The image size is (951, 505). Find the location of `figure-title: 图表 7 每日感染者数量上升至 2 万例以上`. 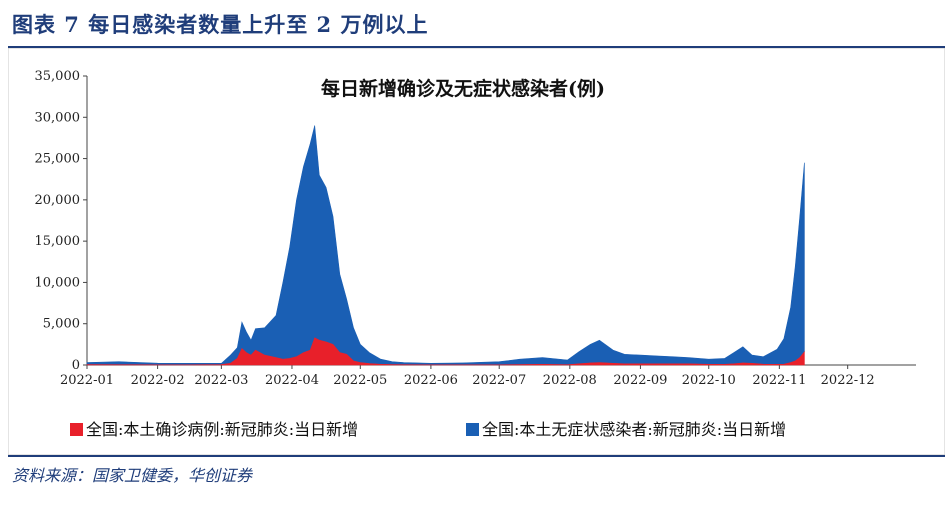

figure-title: 图表 7 每日感染者数量上升至 2 万例以上 is located at coordinates (220, 24).